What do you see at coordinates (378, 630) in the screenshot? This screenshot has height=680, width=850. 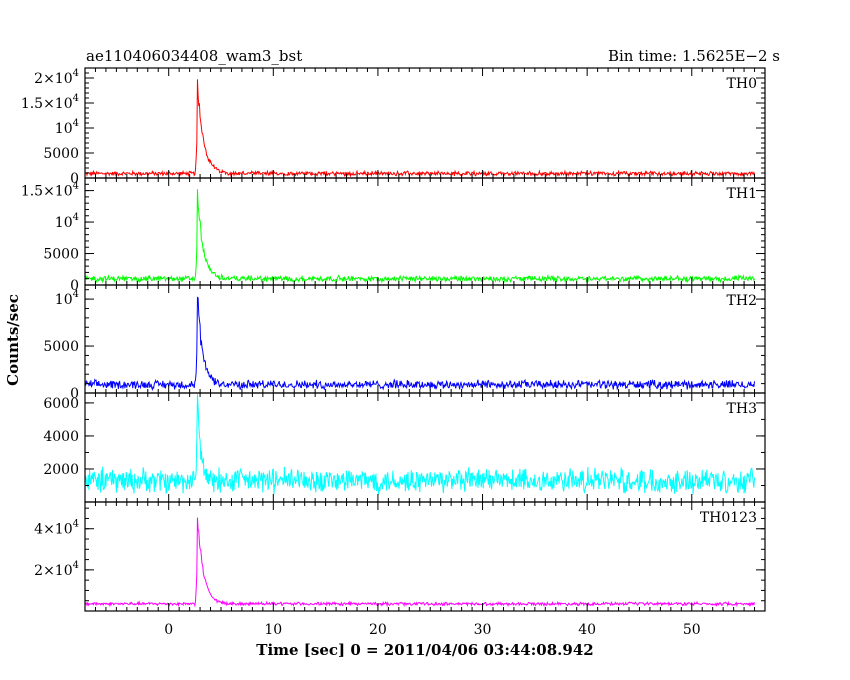 I see `x-tick-label: 20` at bounding box center [378, 630].